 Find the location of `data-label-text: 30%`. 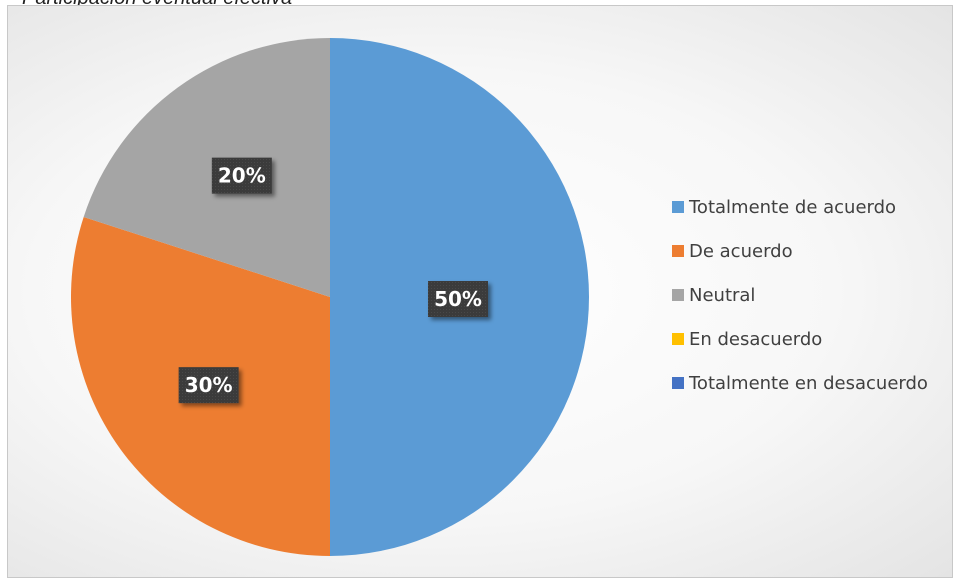

data-label-text: 30% is located at coordinates (209, 385).